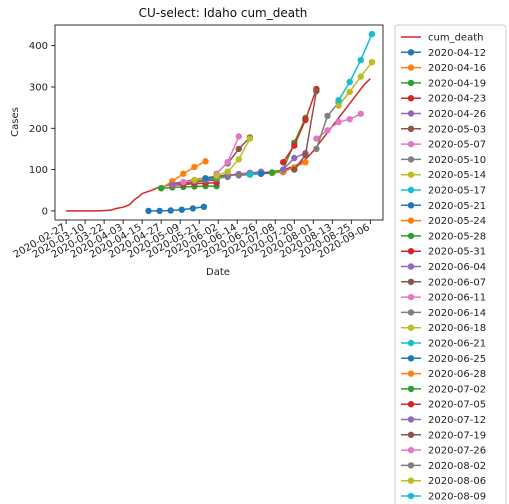 The image size is (509, 504). I want to click on legend-item: 2020-08-09, so click(443, 497).